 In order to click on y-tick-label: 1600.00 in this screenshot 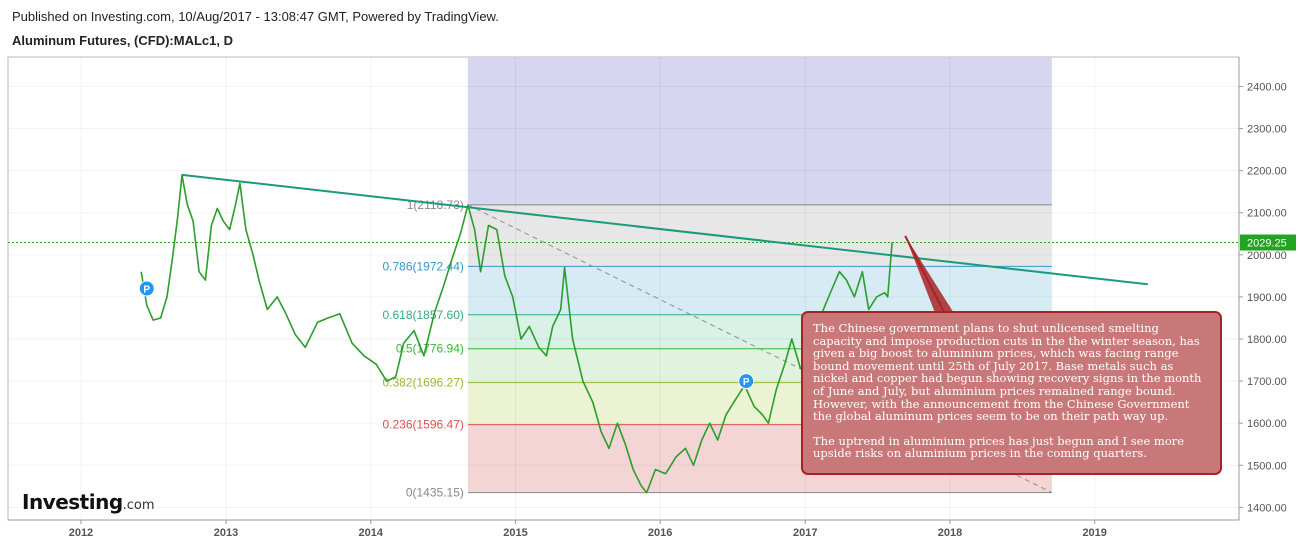, I will do `click(1267, 424)`.